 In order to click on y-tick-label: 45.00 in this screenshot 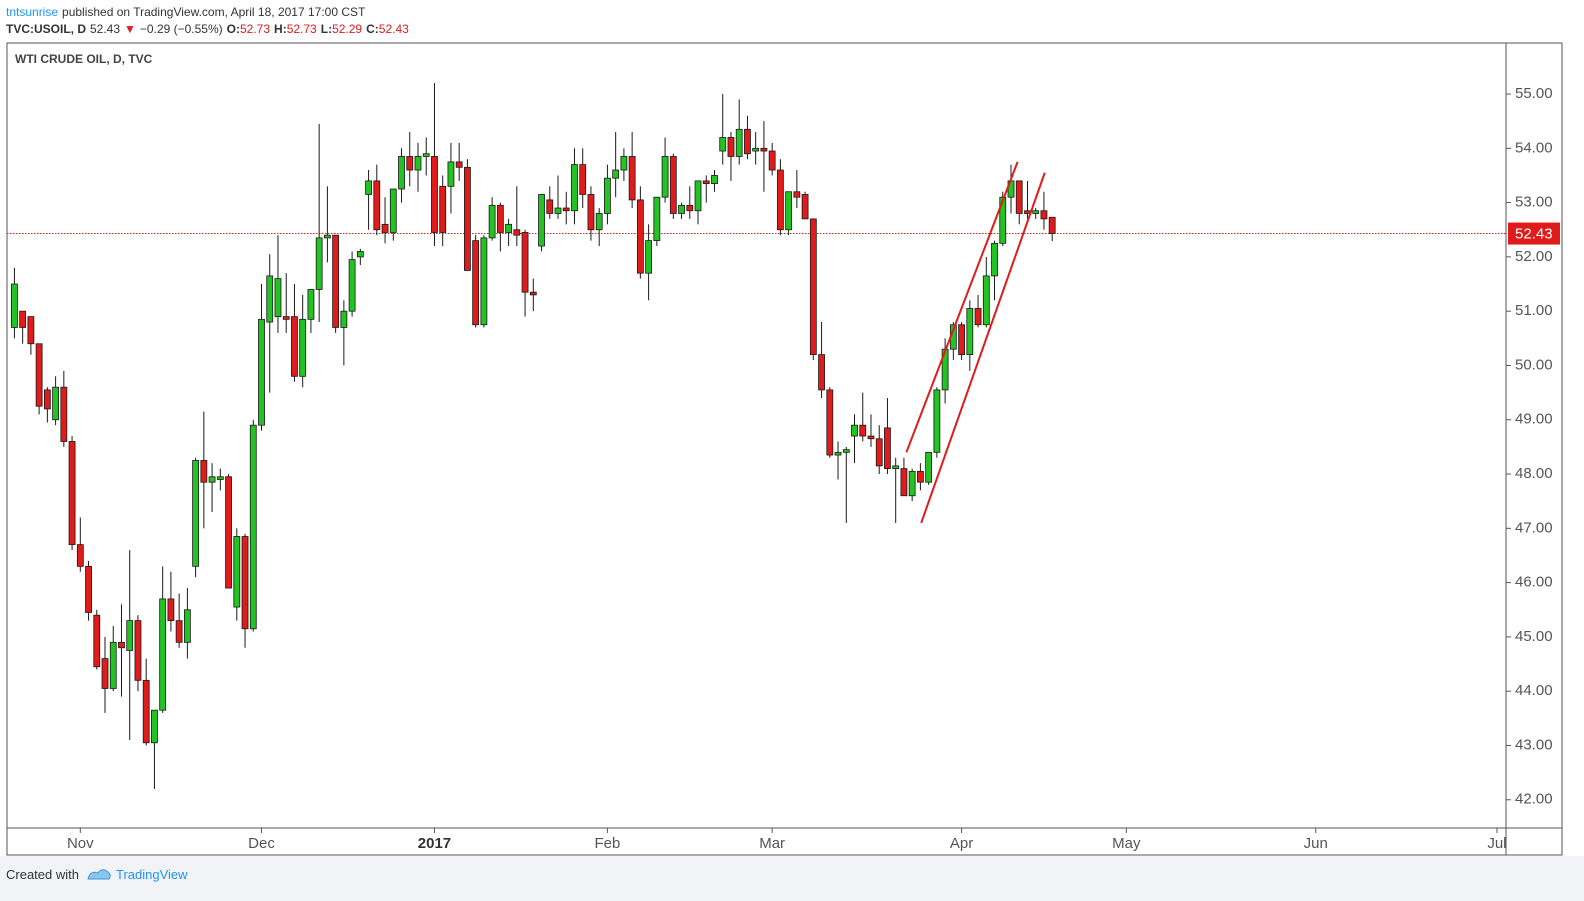, I will do `click(1534, 636)`.